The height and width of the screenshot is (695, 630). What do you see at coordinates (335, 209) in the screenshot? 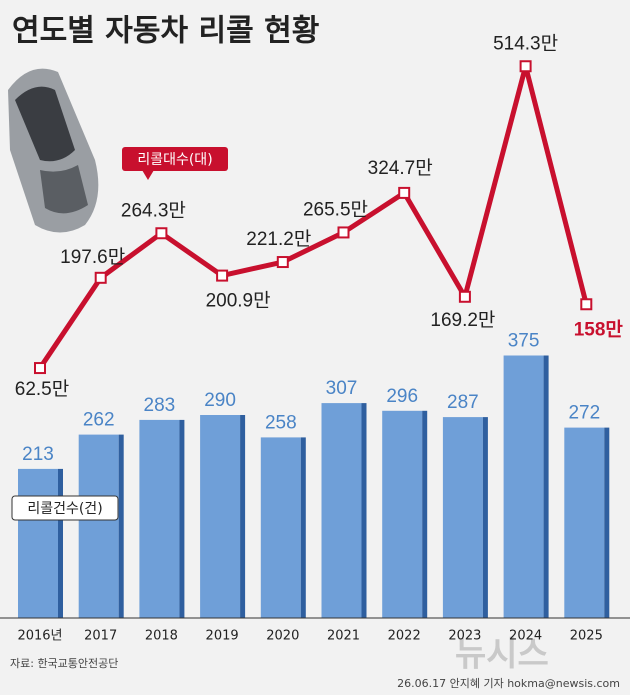
I see `line-value-label: 265.5만` at bounding box center [335, 209].